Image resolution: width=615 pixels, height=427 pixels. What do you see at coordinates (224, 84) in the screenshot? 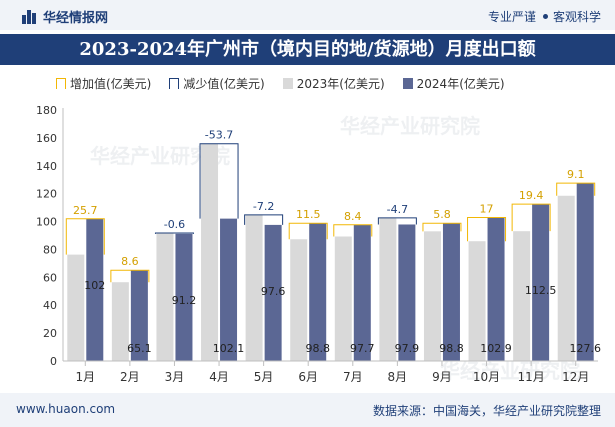
I see `legend-decrease-label: 减少值(亿美元)` at bounding box center [224, 84].